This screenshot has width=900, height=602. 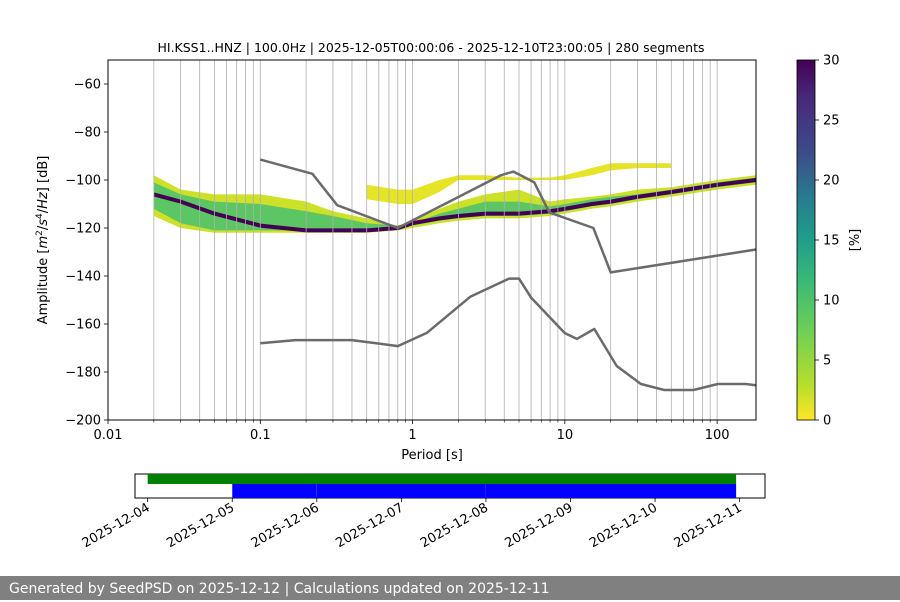 I want to click on y-label-part-m: m, so click(x=43, y=242).